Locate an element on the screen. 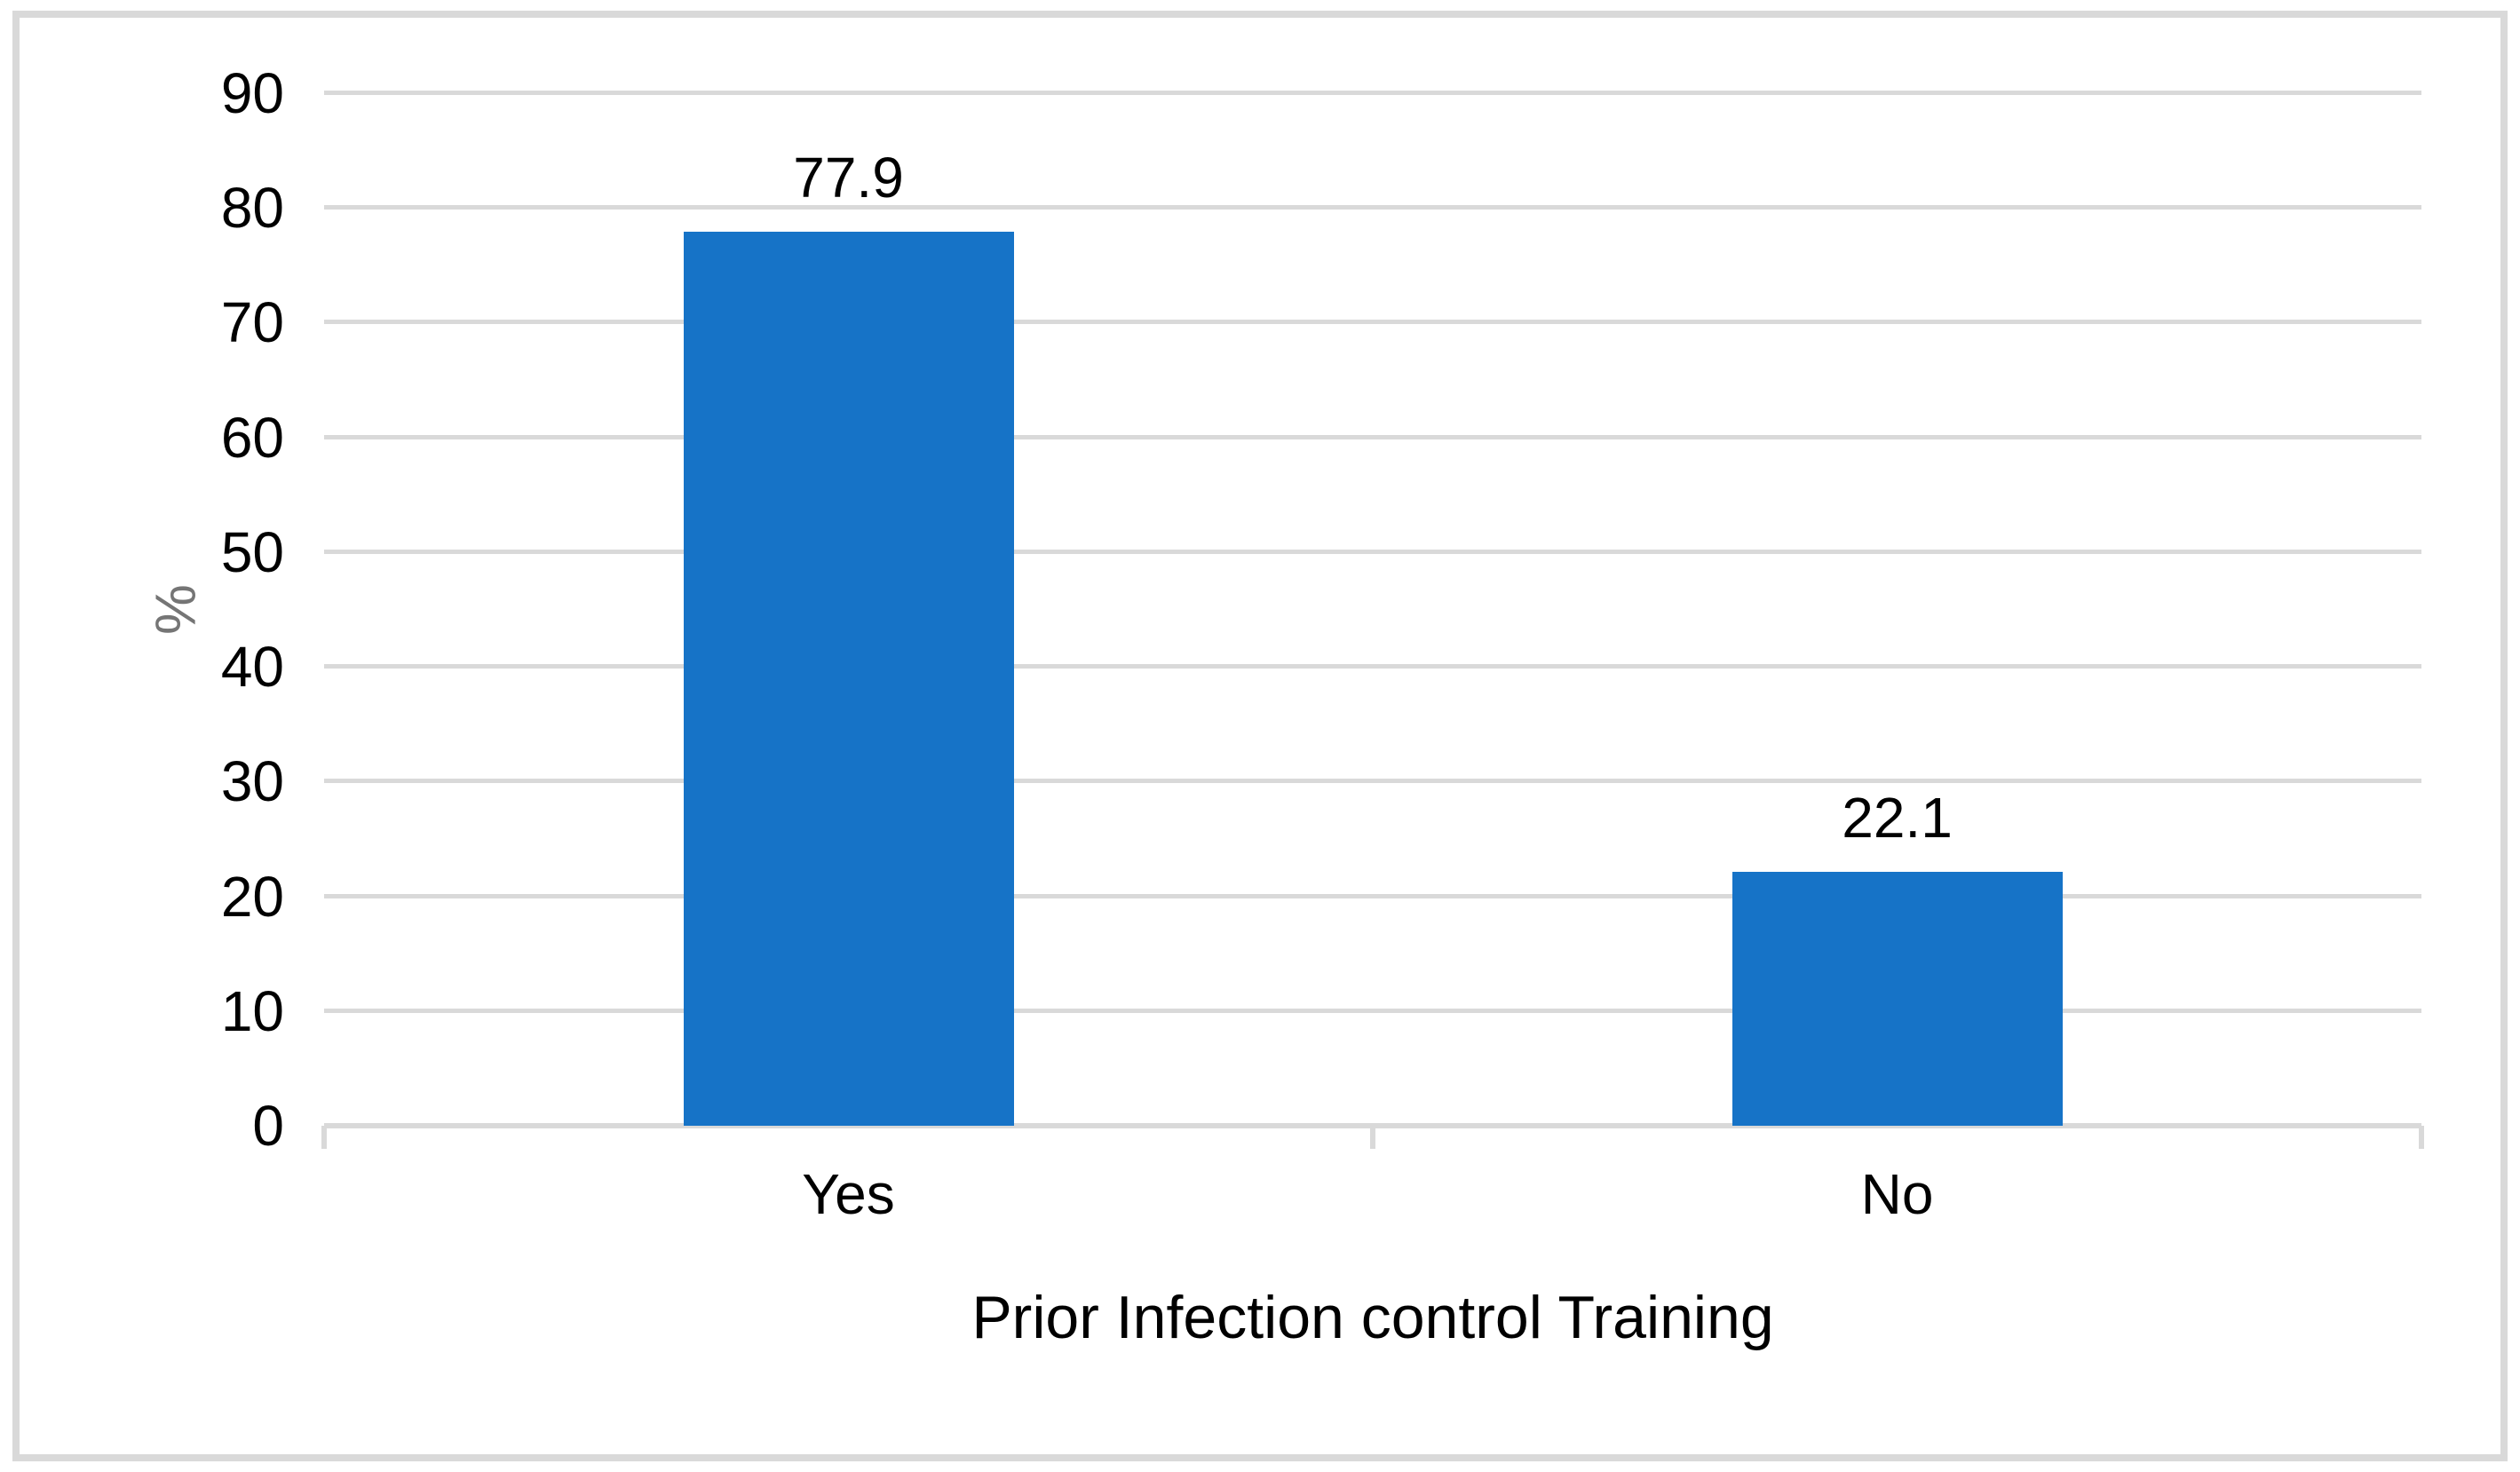 This screenshot has height=1472, width=2520. x-axis-category-labels: Yes No is located at coordinates (1372, 1194).